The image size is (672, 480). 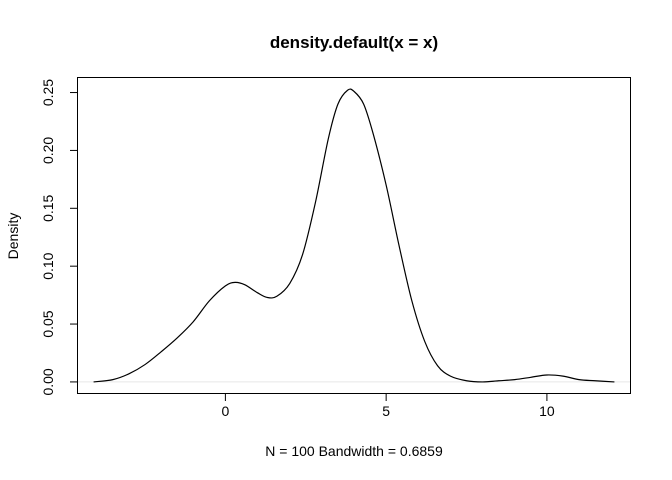 I want to click on y-tick-label: 0.00, so click(x=48, y=381).